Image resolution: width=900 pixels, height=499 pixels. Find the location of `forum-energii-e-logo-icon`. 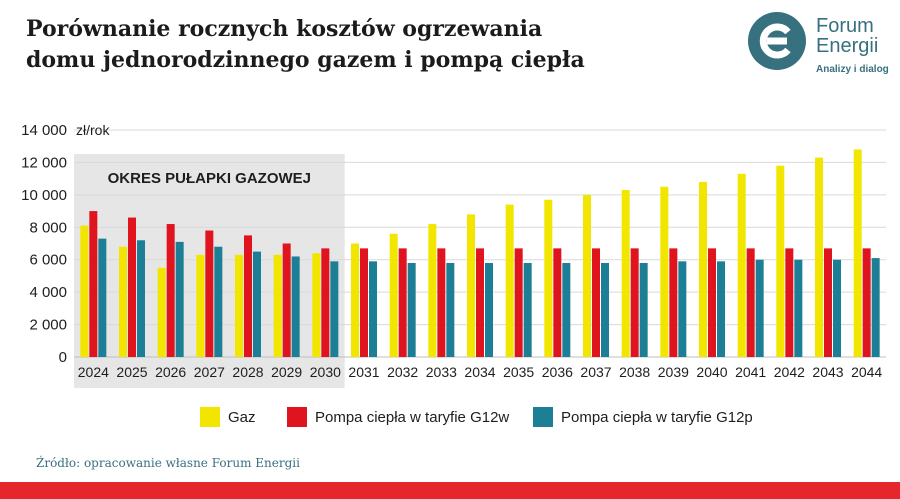

forum-energii-e-logo-icon is located at coordinates (777, 41).